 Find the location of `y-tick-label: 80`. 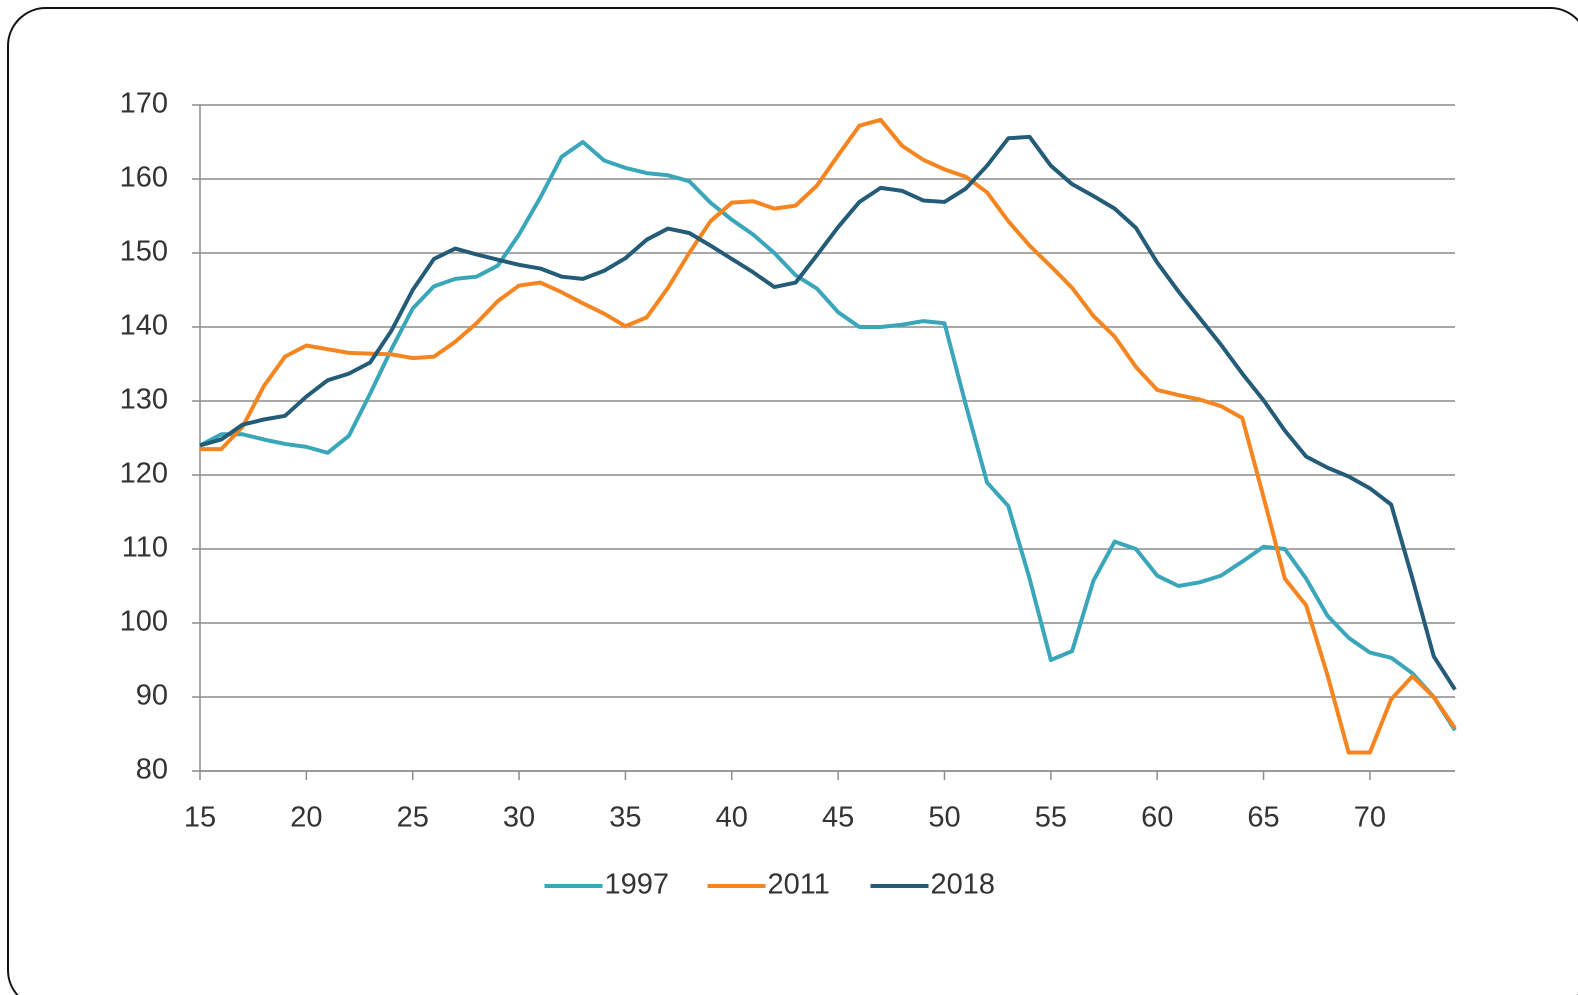

y-tick-label: 80 is located at coordinates (152, 770).